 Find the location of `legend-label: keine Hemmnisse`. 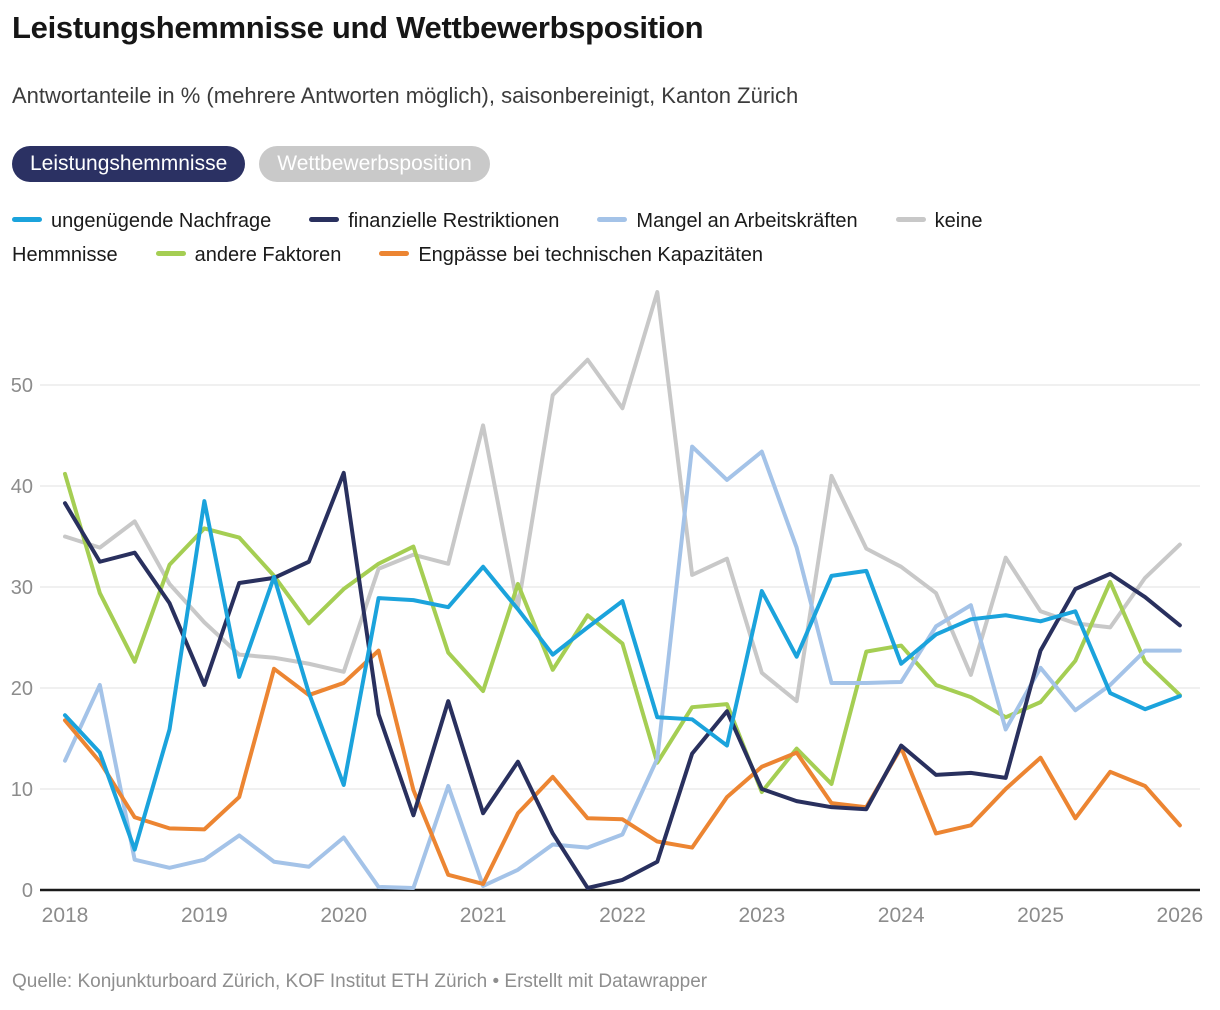

legend-label: keine Hemmnisse is located at coordinates (497, 238).